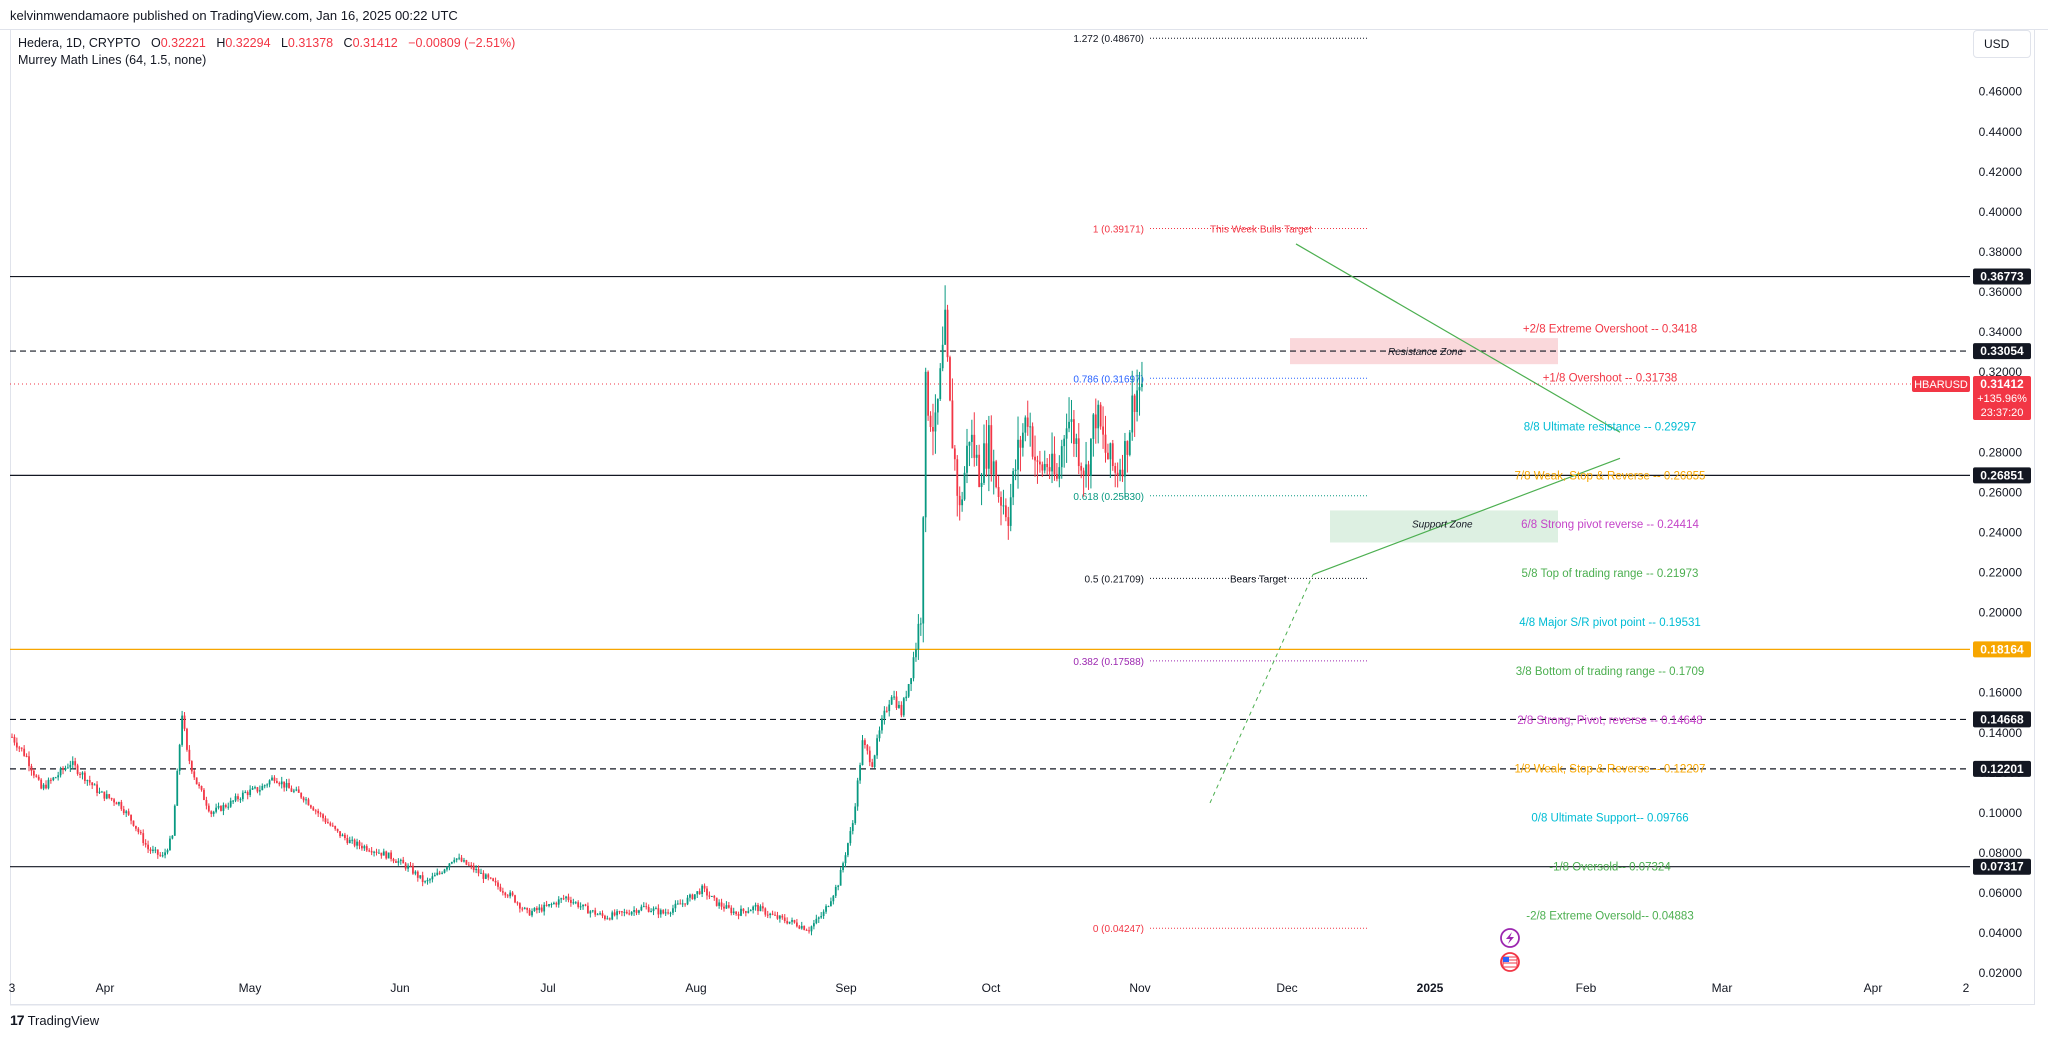 Image resolution: width=2048 pixels, height=1039 pixels. I want to click on price-tick-label: 0.02000, so click(2001, 973).